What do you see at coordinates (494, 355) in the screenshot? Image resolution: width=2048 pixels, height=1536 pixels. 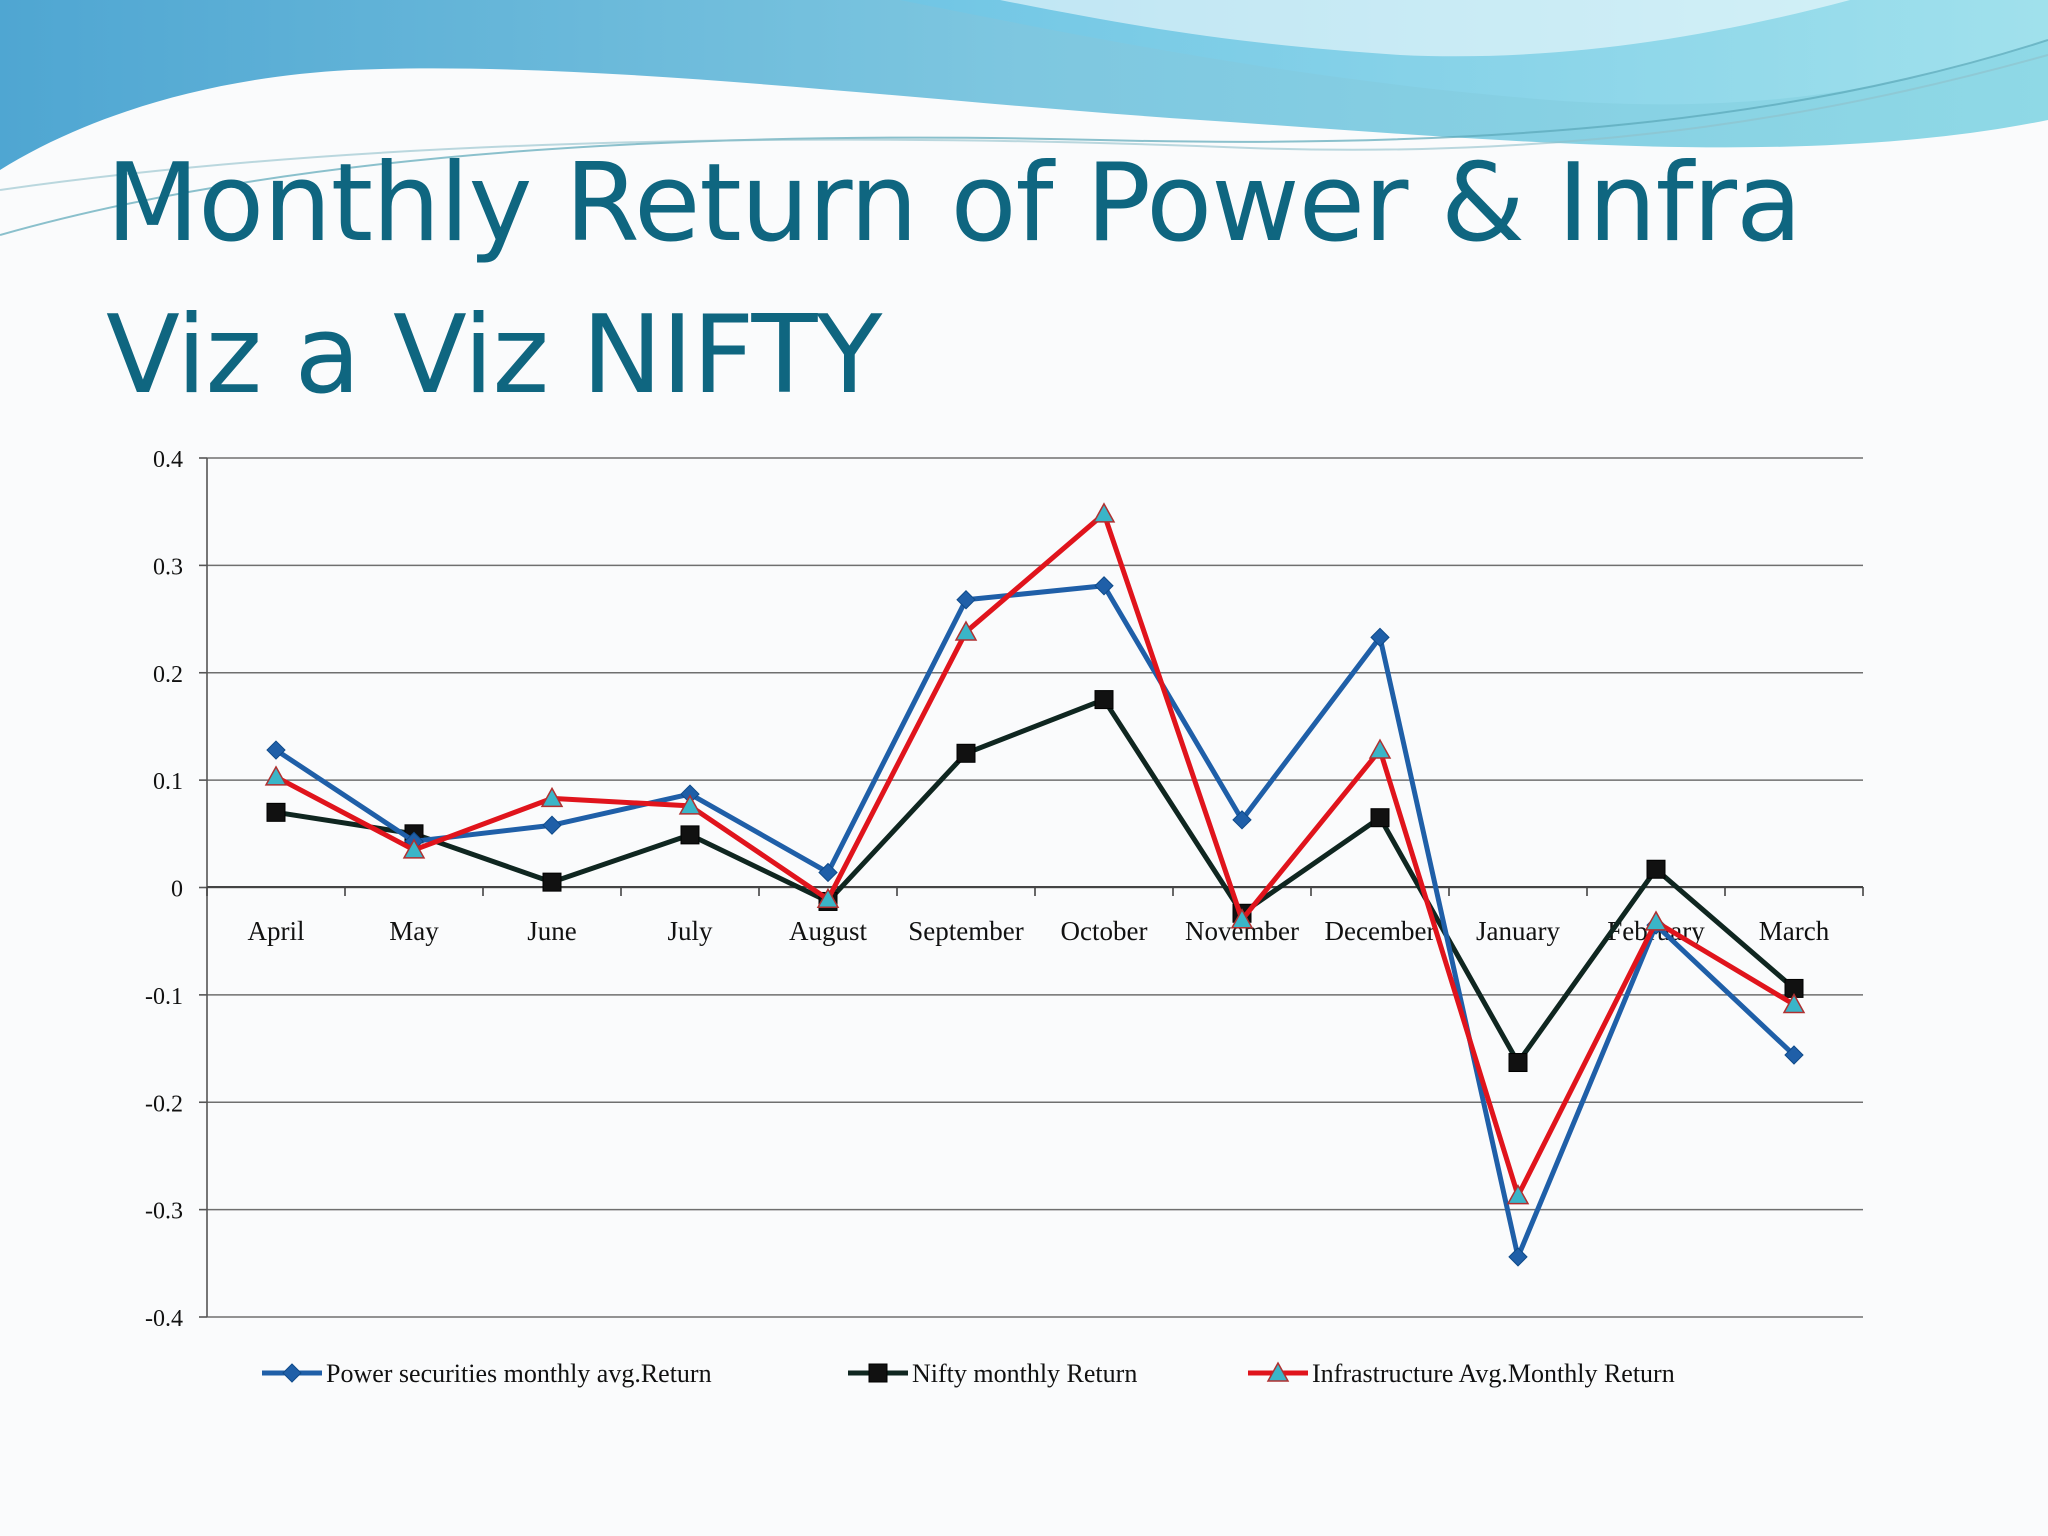 I see `title-line-2: Viz a Viz NIFTY` at bounding box center [494, 355].